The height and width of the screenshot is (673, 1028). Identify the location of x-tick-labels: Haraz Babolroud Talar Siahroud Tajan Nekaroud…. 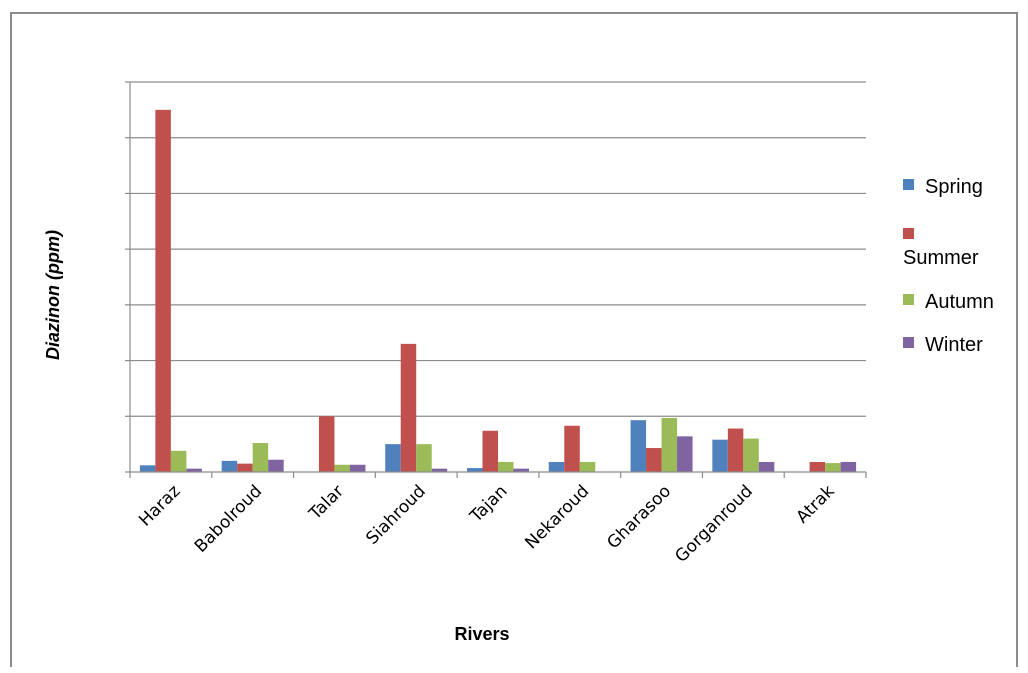
(486, 524).